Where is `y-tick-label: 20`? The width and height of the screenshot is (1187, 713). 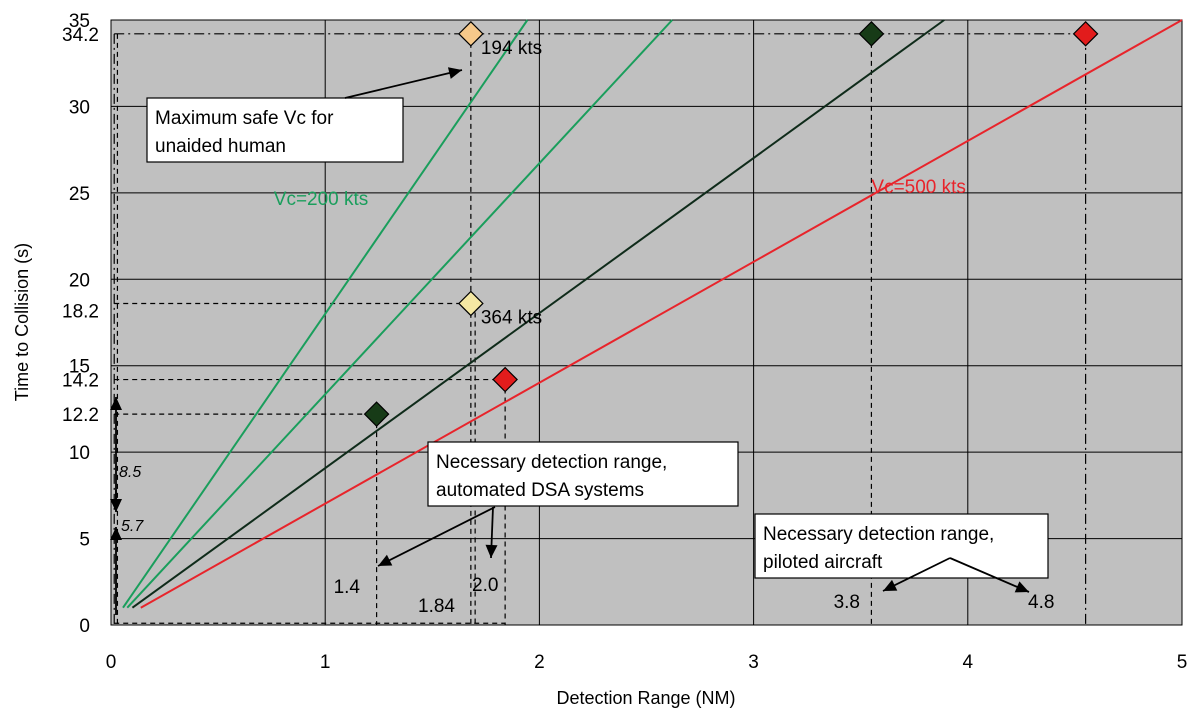
y-tick-label: 20 is located at coordinates (79, 280).